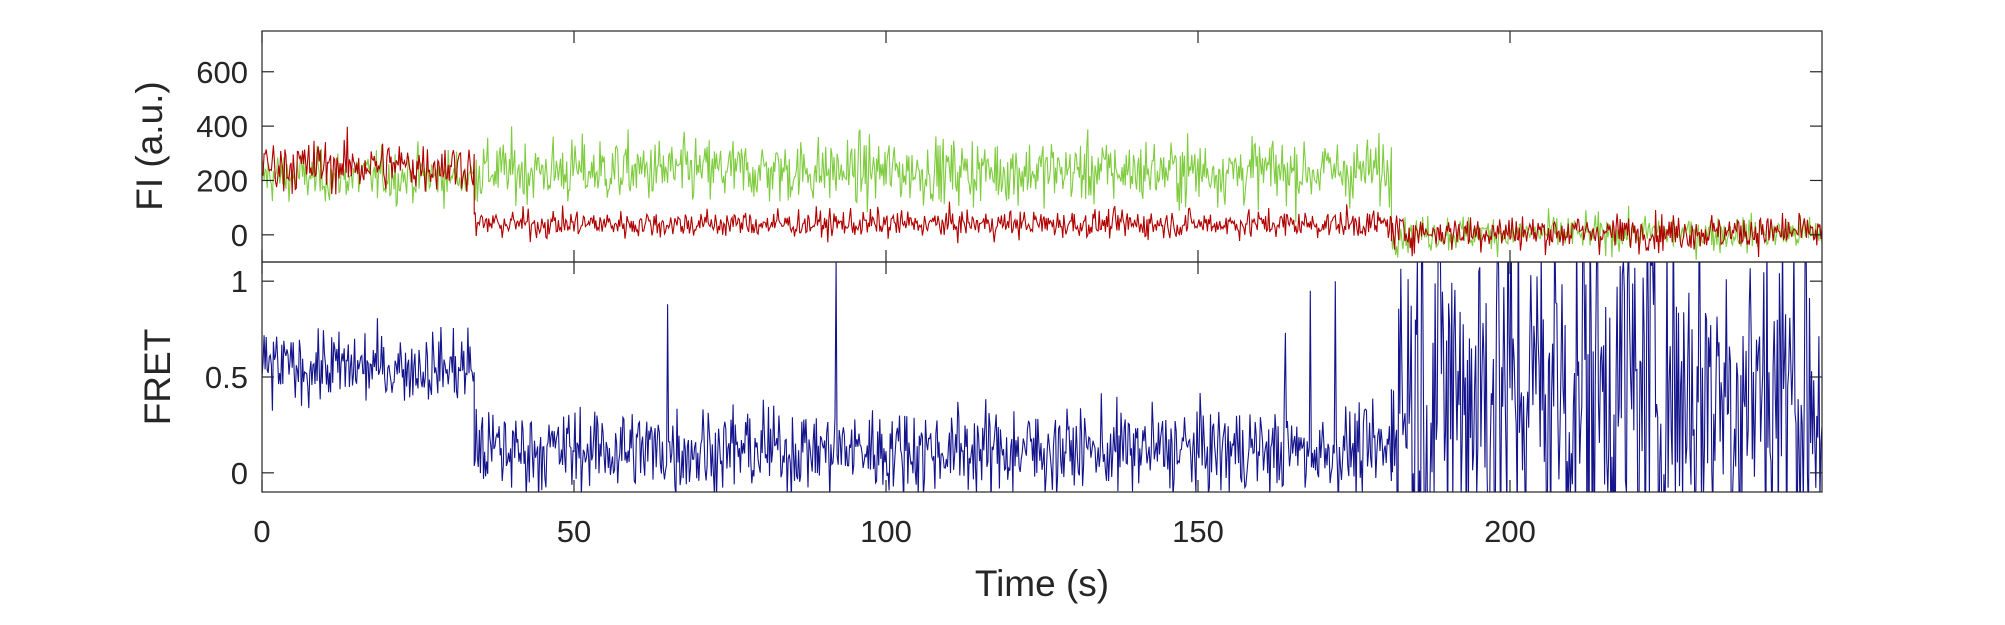 The image size is (2005, 625). I want to click on xtick-label: 100, so click(886, 531).